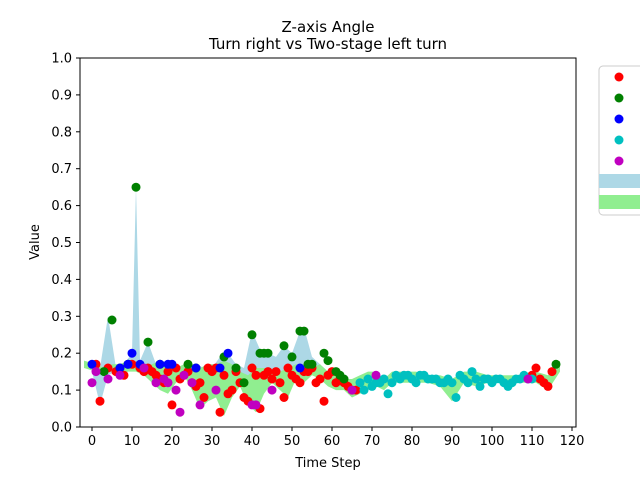 This screenshot has height=480, width=640. What do you see at coordinates (61, 206) in the screenshot?
I see `y-tick-label: 0.6` at bounding box center [61, 206].